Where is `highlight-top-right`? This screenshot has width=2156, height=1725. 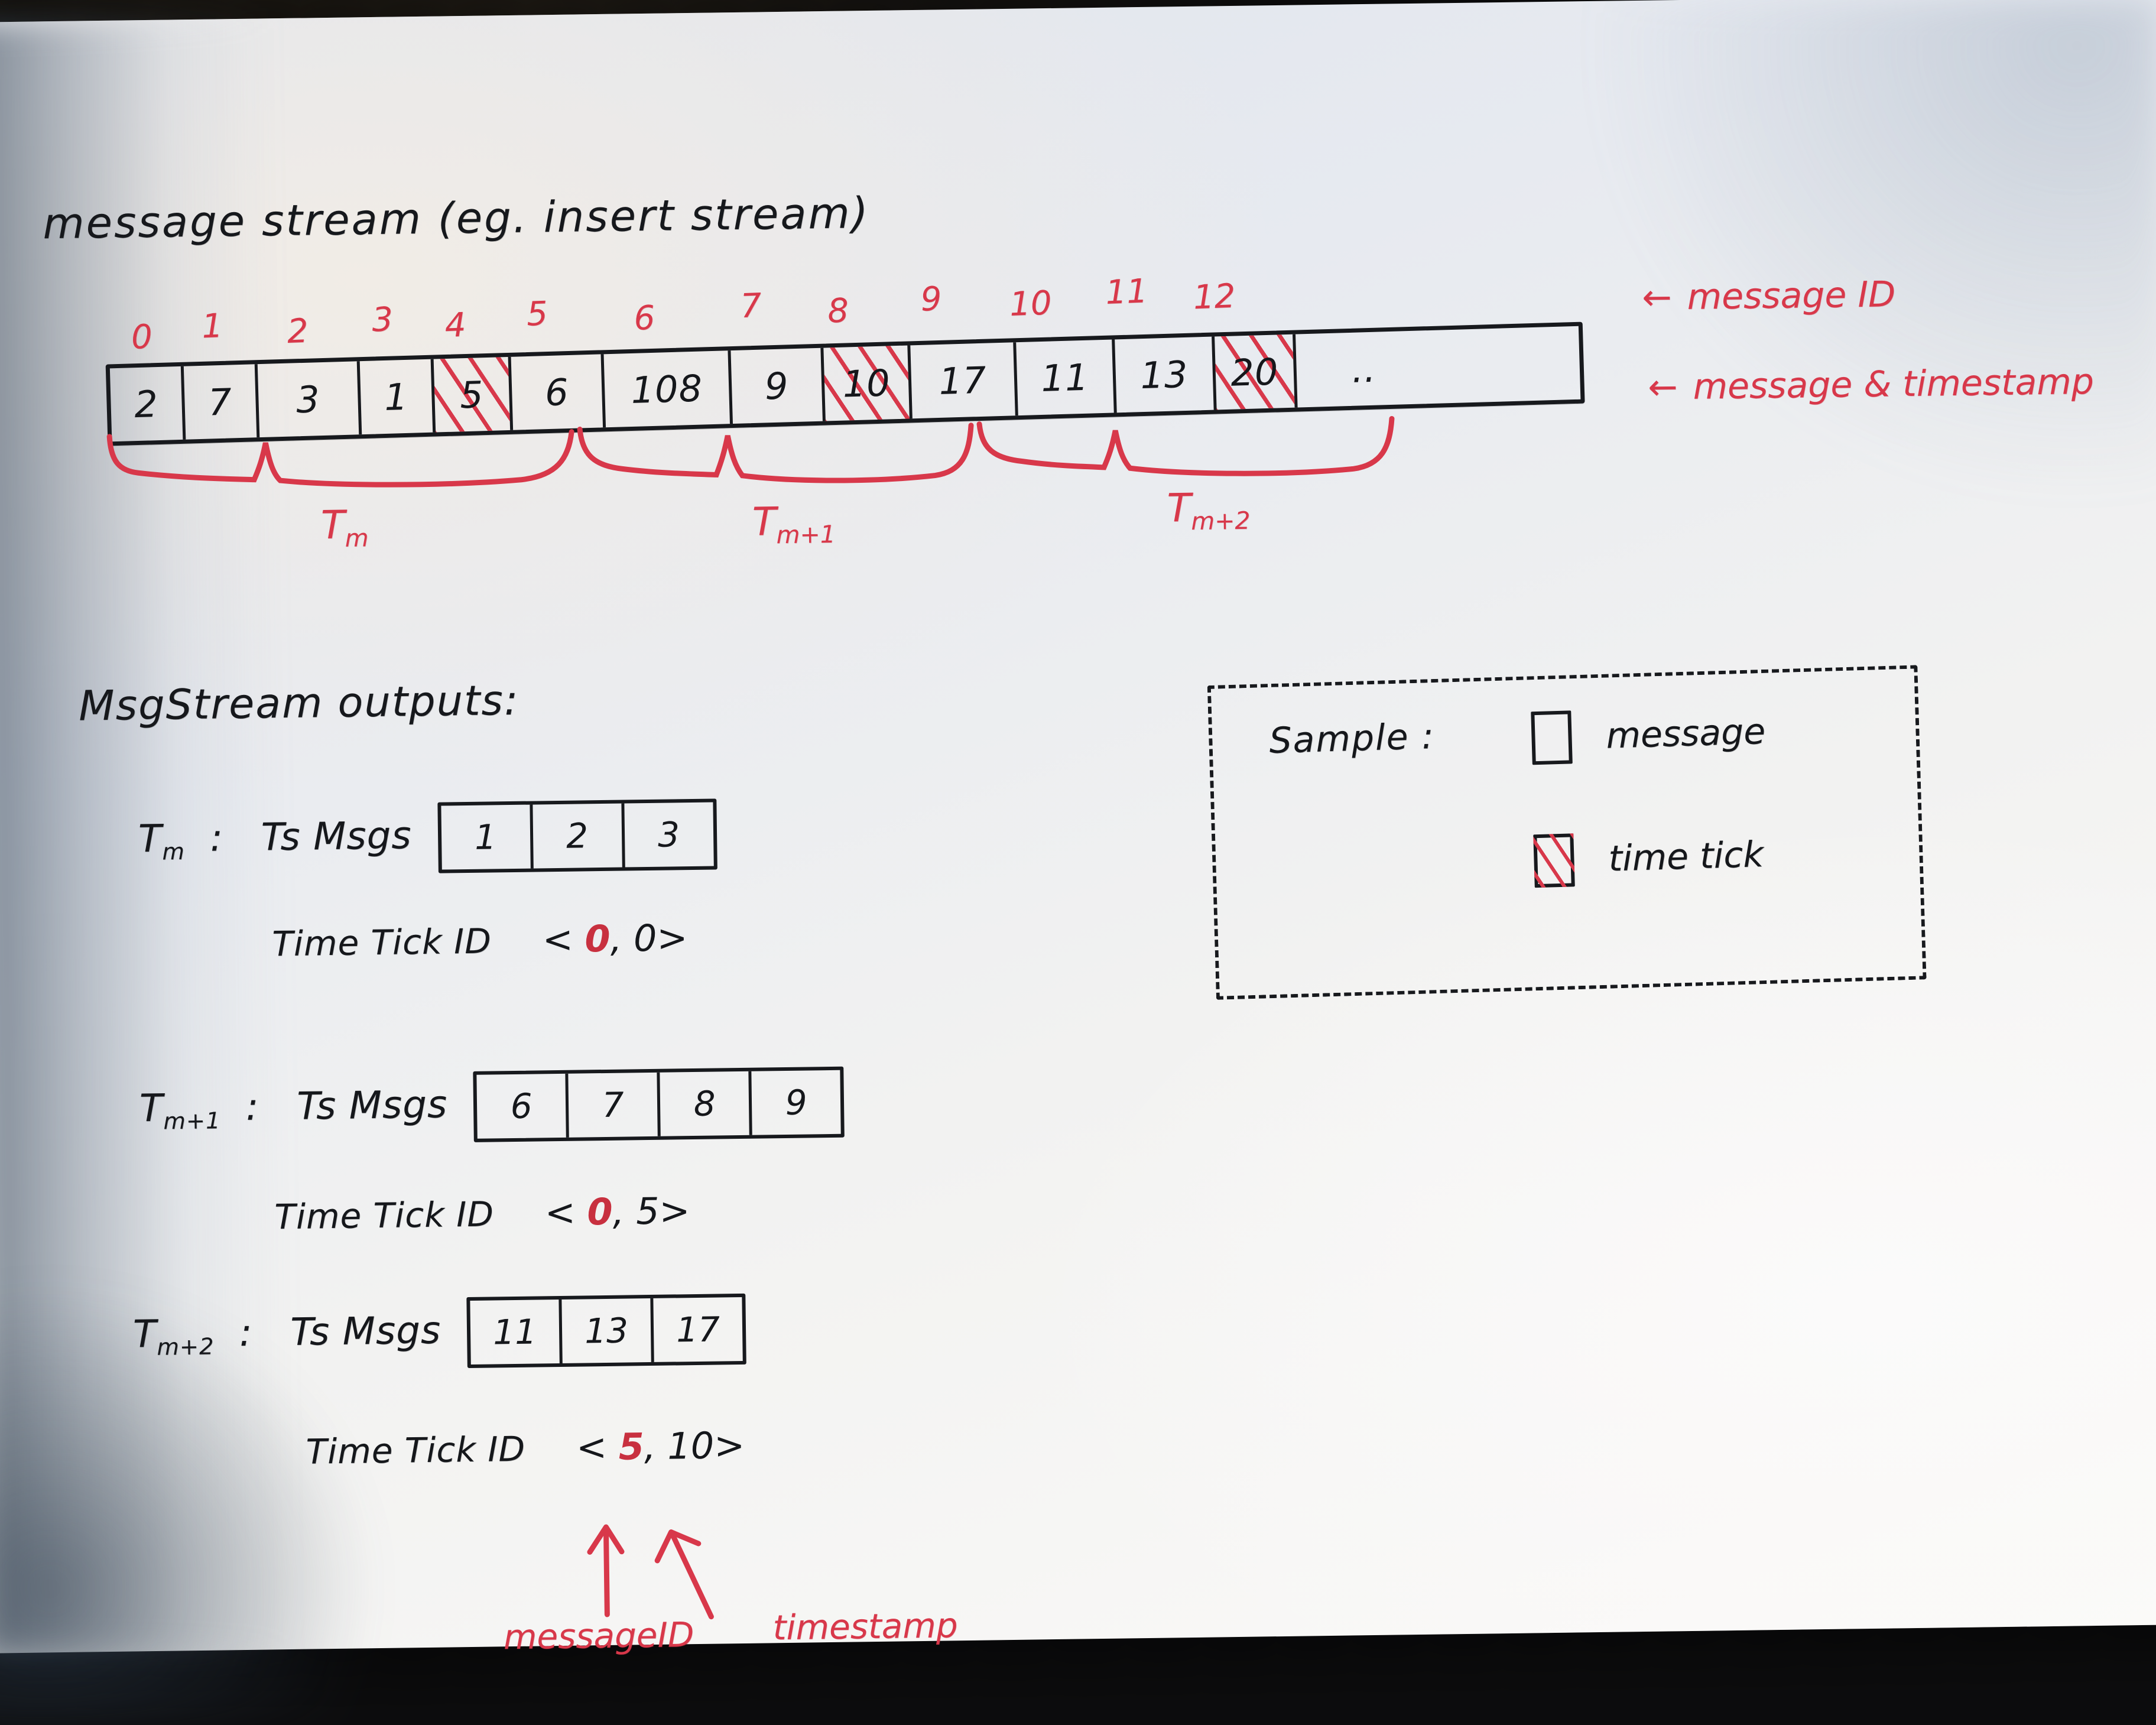
highlight-top-right is located at coordinates (1869, 255).